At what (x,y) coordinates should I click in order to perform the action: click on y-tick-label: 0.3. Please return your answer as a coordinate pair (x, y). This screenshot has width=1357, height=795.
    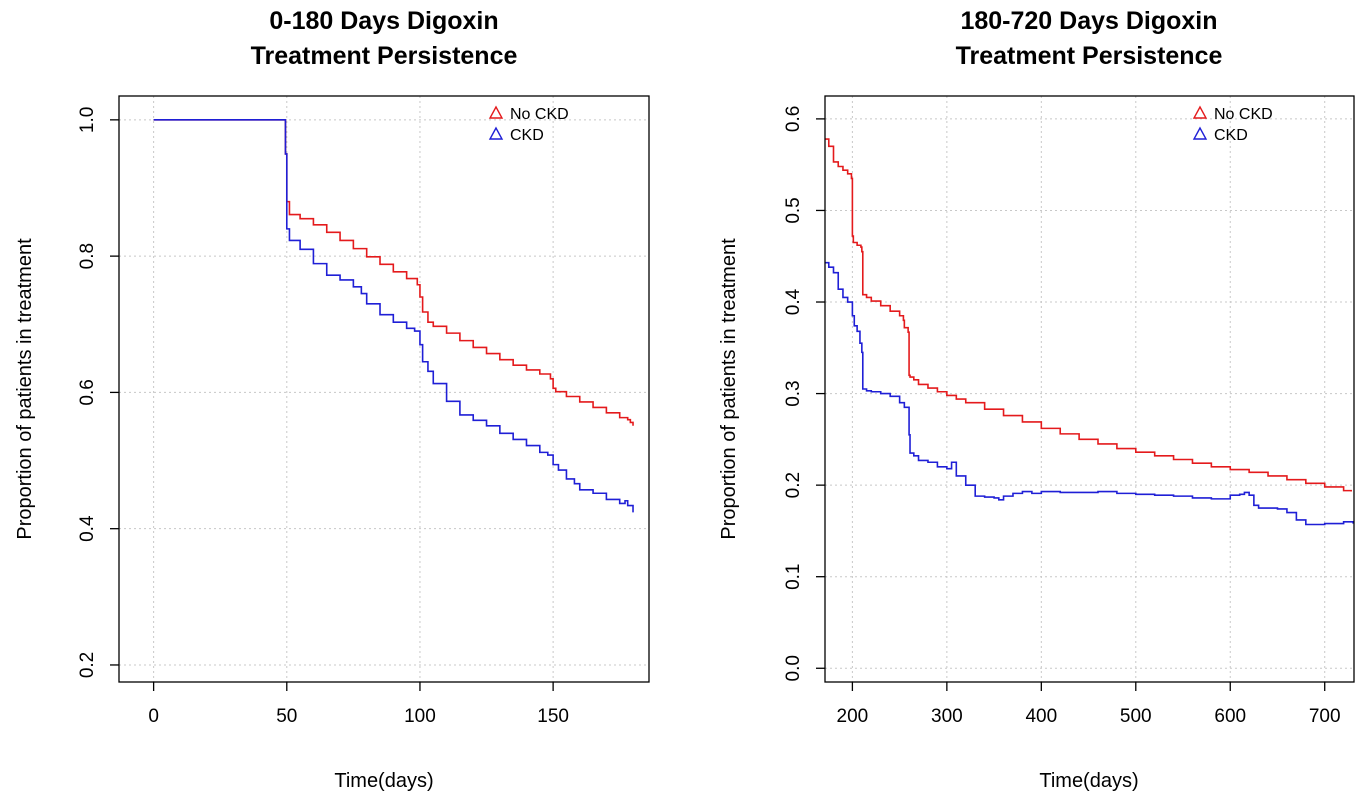
    Looking at the image, I should click on (793, 393).